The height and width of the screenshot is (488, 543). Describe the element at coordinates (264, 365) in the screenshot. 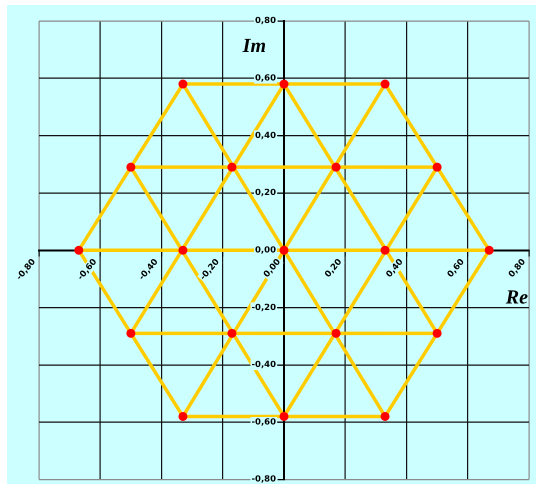

I see `y-tick-label: -0,40` at that location.